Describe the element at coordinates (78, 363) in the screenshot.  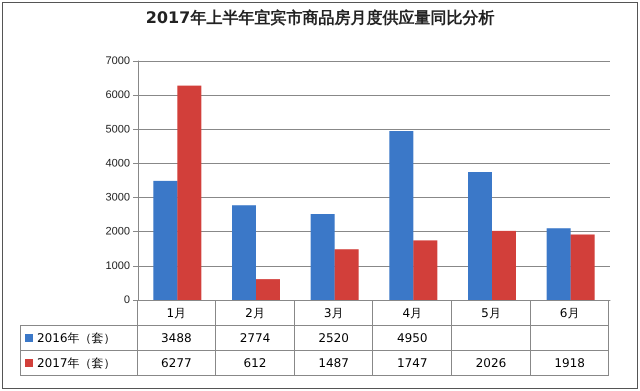
I see `legend-label: 2017年（套）` at that location.